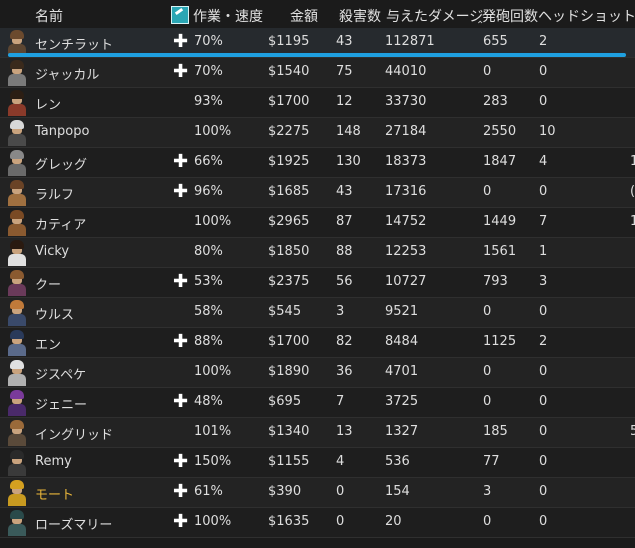  Describe the element at coordinates (317, 163) in the screenshot. I see `table-row: グレッグ 66% $1925 130 18373 1847 4 1 ✚` at that location.